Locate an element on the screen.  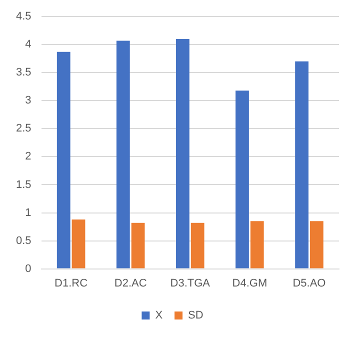
legend-label: X is located at coordinates (159, 316).